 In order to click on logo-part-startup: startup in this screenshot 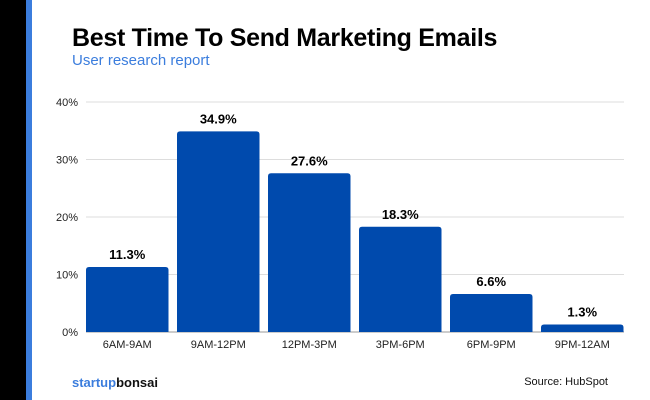, I will do `click(94, 382)`.